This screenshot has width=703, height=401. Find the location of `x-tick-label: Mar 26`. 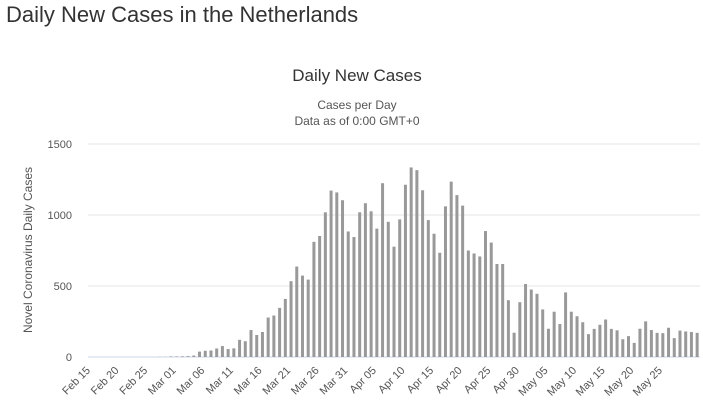

x-tick-label: Mar 26 is located at coordinates (305, 381).